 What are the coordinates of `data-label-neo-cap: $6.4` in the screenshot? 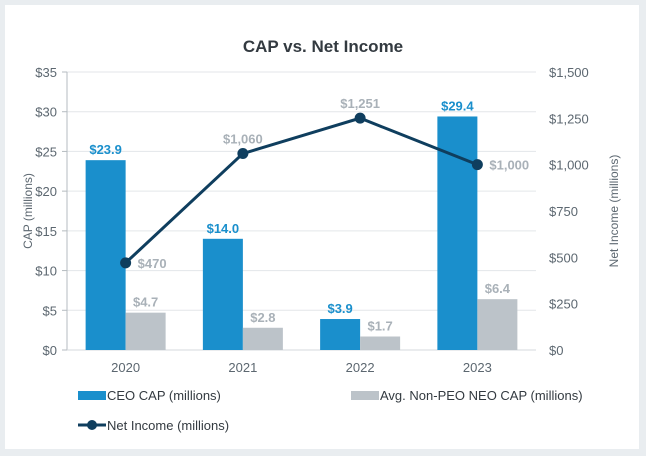 It's located at (498, 288).